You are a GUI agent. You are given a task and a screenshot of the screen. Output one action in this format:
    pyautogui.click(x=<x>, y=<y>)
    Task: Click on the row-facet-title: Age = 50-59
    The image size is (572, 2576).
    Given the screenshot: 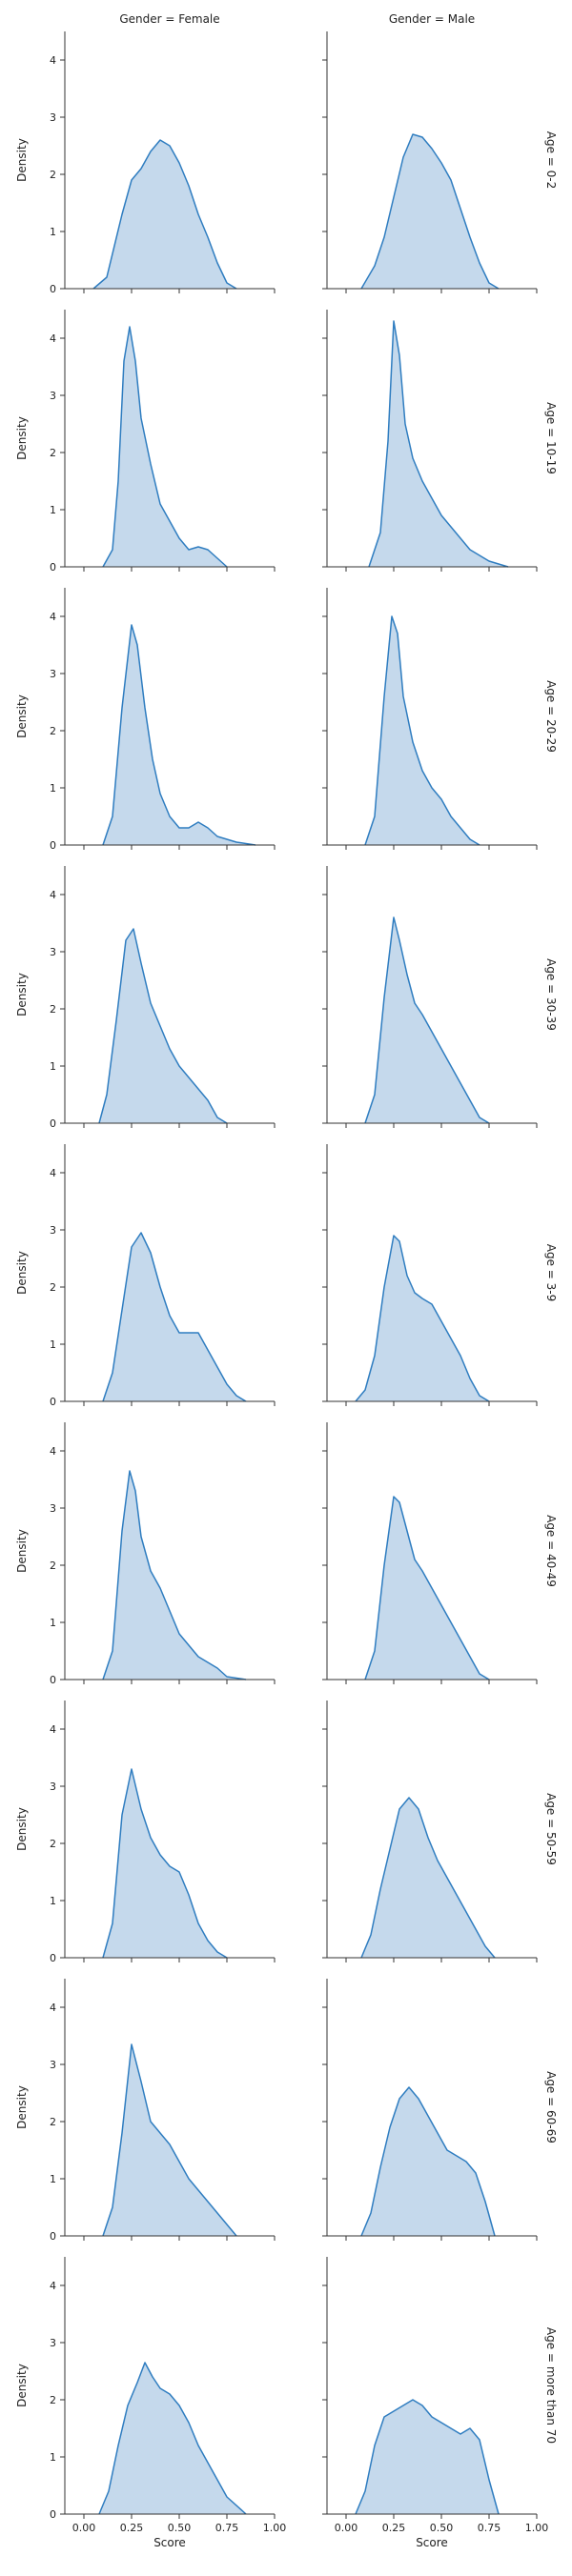 What is the action you would take?
    pyautogui.click(x=551, y=1829)
    